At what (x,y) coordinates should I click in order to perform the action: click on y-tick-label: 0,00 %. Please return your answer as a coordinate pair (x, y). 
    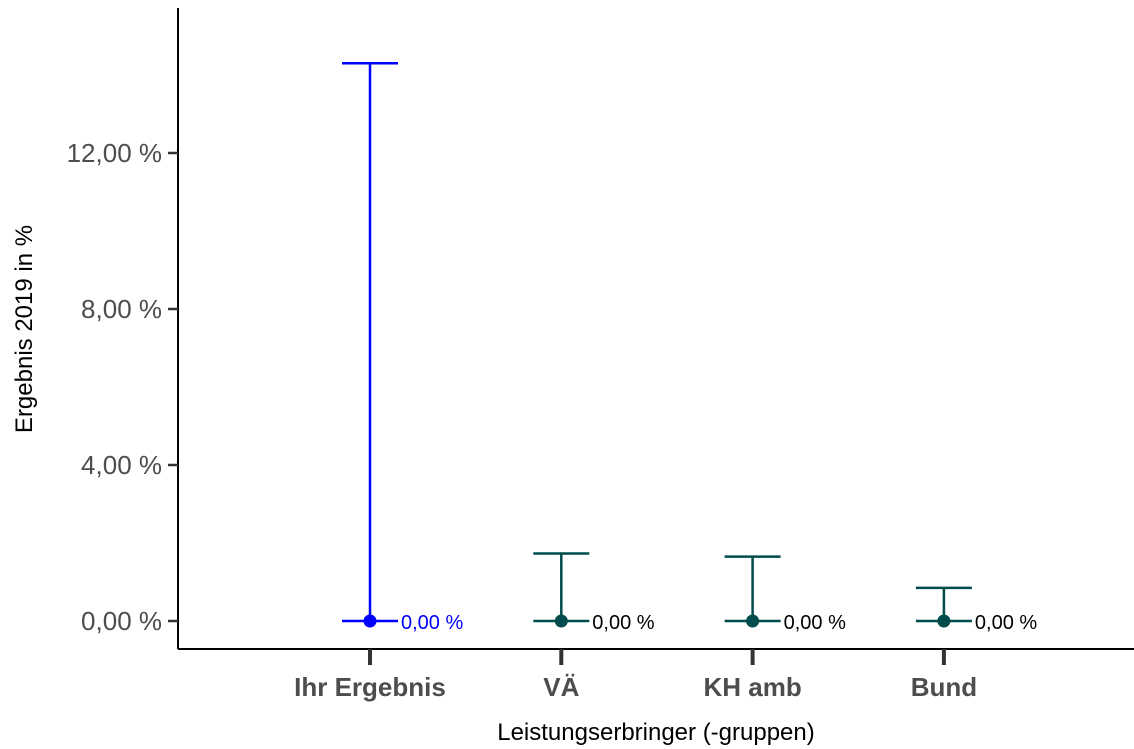
    Looking at the image, I should click on (121, 621).